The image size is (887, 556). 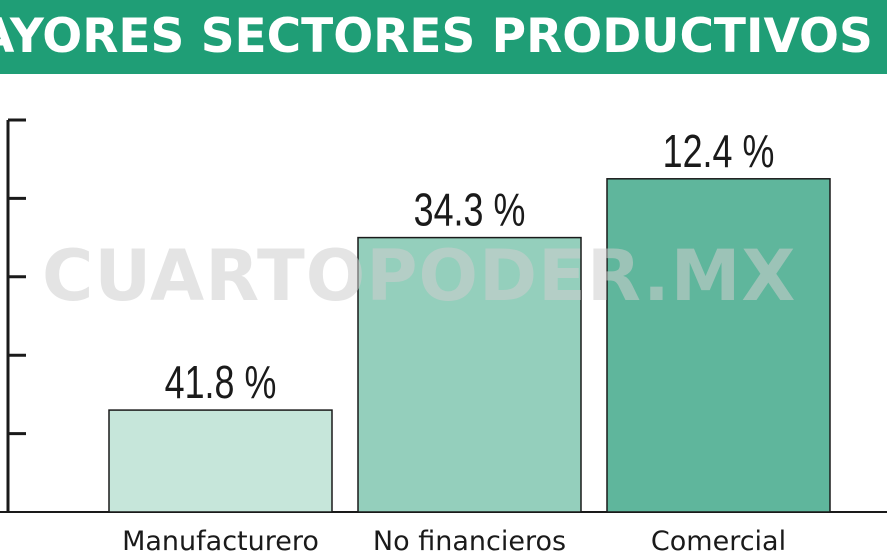 I want to click on chart-title: AYORES SECTORES PRODUCTIVOS, so click(x=436, y=36).